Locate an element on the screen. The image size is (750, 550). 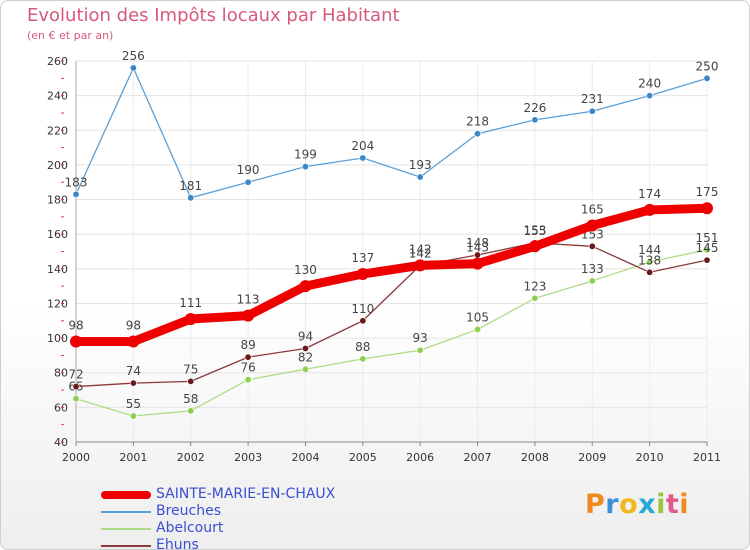
data-label-ehuns: 145 is located at coordinates (707, 248).